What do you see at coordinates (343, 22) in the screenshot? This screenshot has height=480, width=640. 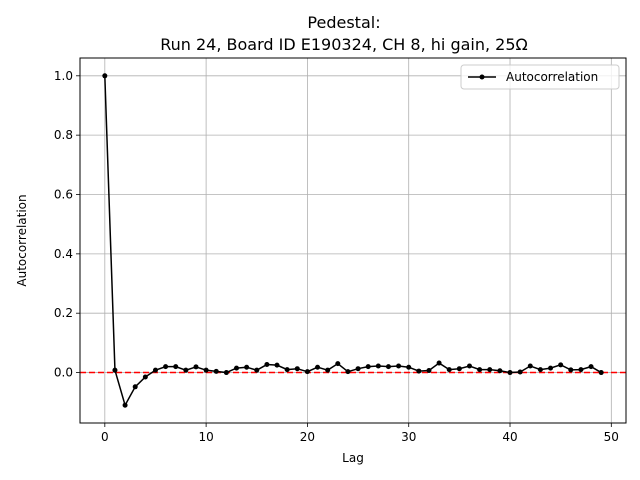 I see `chart-title-line1: Pedestal:` at bounding box center [343, 22].